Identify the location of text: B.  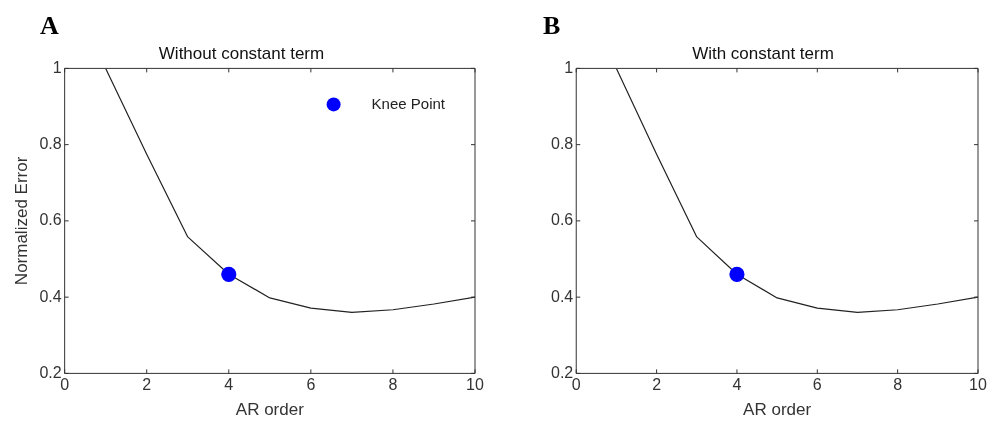
(552, 25).